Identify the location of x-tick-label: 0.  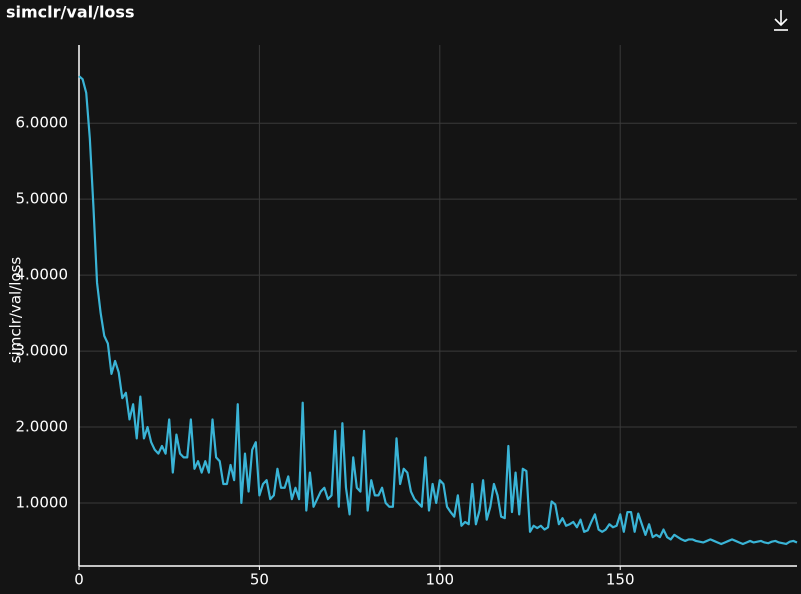
(79, 580).